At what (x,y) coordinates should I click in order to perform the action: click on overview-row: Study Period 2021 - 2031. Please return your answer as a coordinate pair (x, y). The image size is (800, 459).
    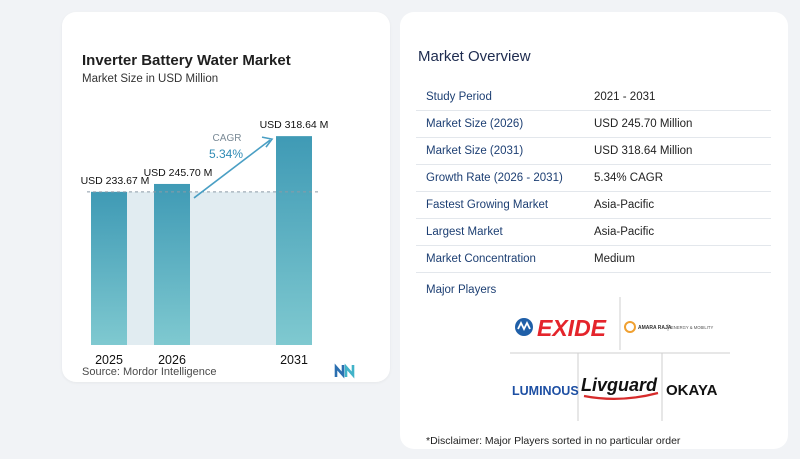
    Looking at the image, I should click on (593, 97).